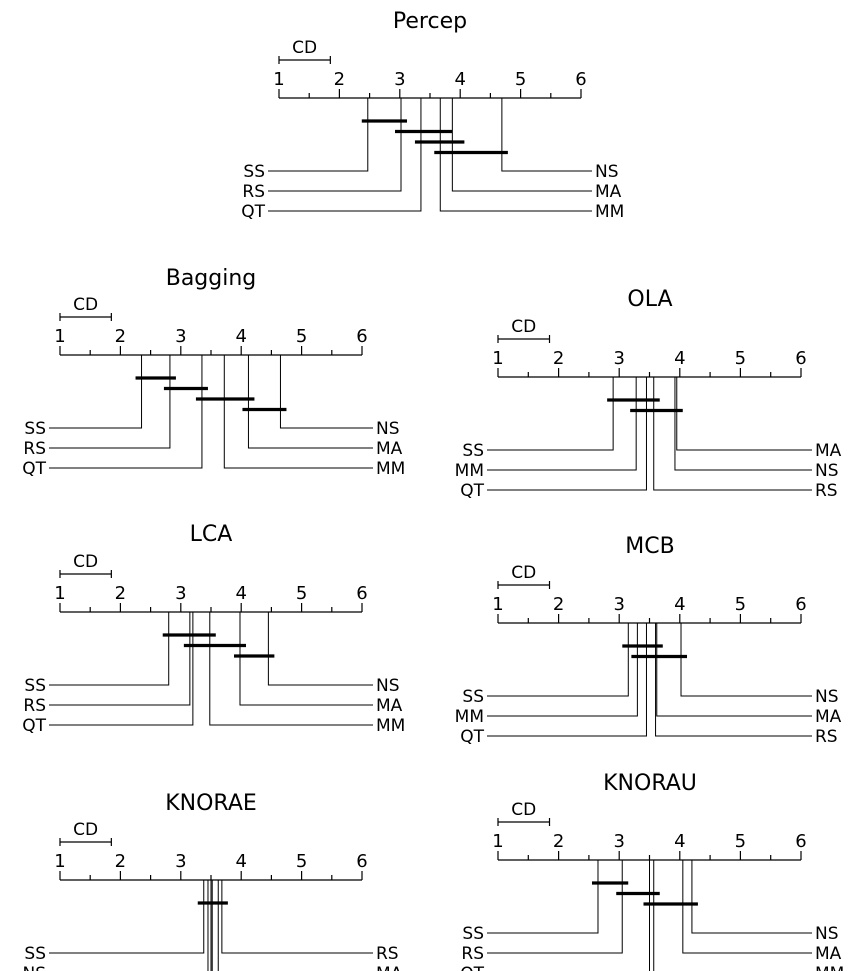 This screenshot has width=857, height=971. What do you see at coordinates (211, 534) in the screenshot?
I see `chart-title: LCA` at bounding box center [211, 534].